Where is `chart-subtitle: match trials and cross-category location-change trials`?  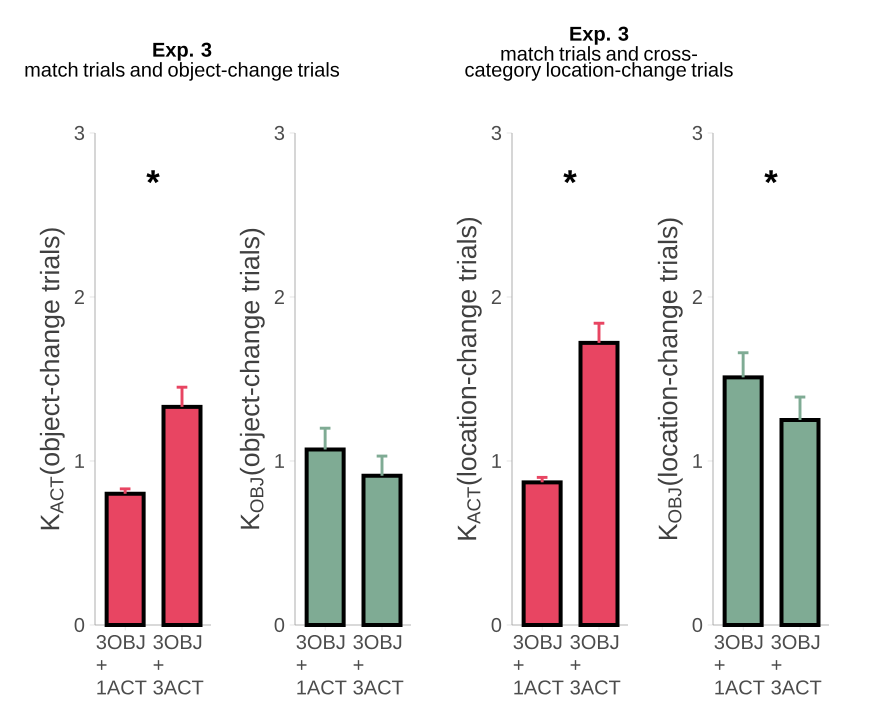
chart-subtitle: match trials and cross-category location-change trials is located at coordinates (599, 63).